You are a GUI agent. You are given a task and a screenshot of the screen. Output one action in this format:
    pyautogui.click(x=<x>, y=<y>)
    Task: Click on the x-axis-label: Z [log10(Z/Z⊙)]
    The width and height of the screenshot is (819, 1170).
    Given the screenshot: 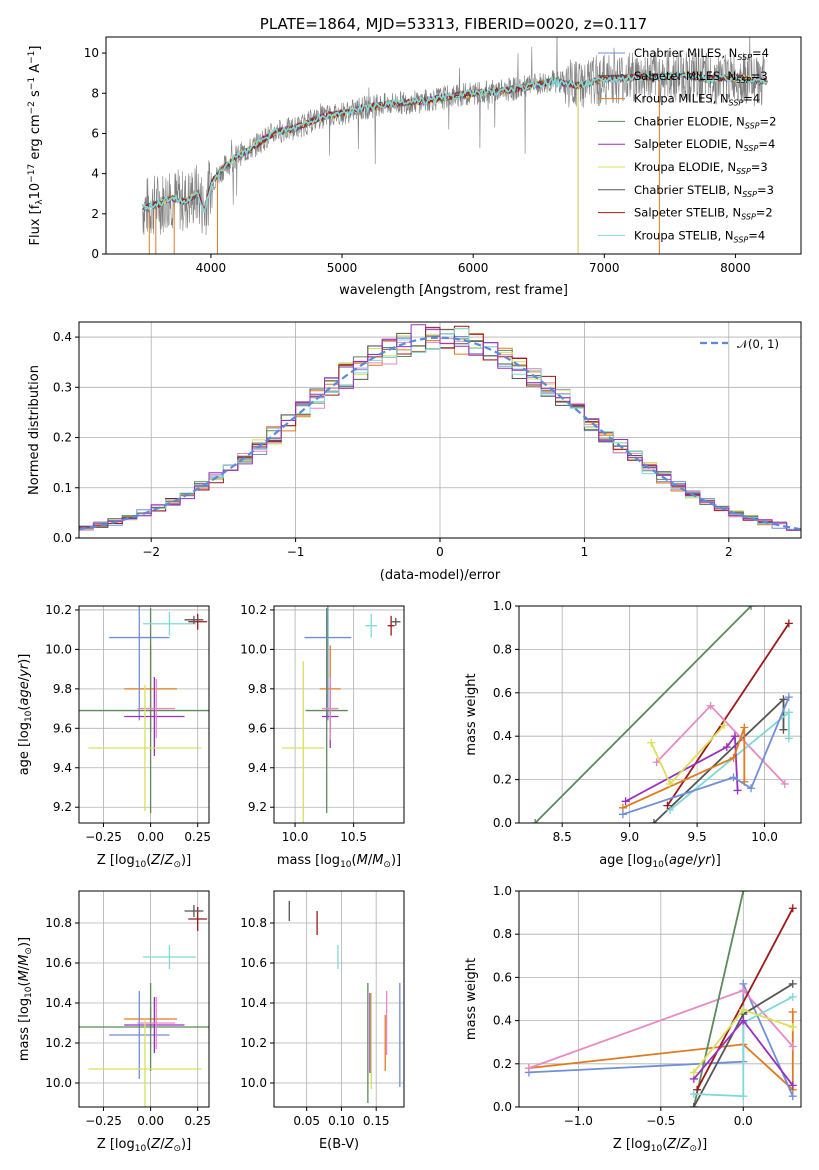 What is the action you would take?
    pyautogui.click(x=660, y=1145)
    